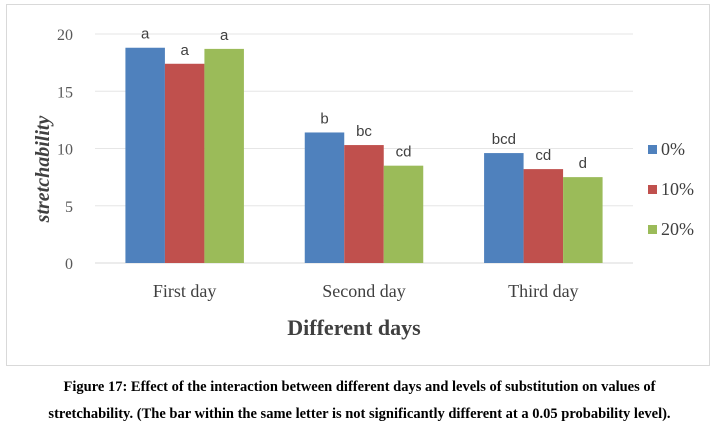 This screenshot has height=438, width=719. Describe the element at coordinates (677, 189) in the screenshot. I see `legend-label: 10%` at that location.